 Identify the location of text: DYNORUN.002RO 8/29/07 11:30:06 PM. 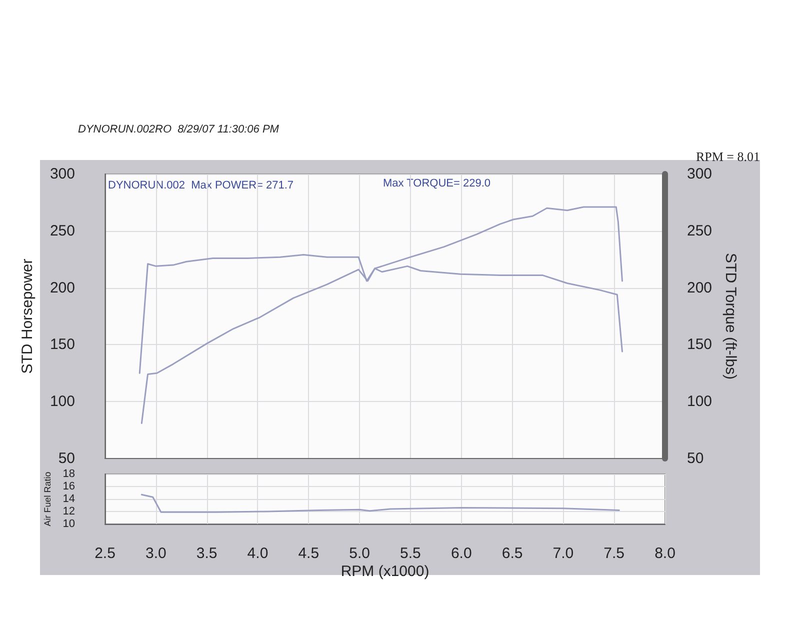
(179, 130).